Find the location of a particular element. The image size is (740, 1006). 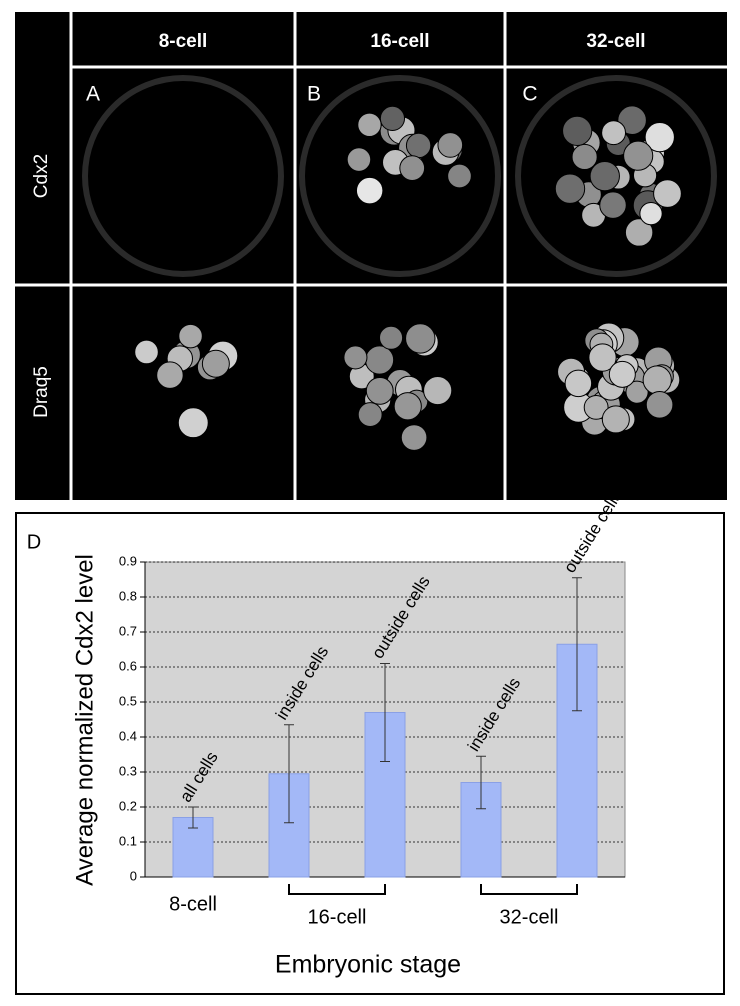

column-header: 8-cell is located at coordinates (183, 41).